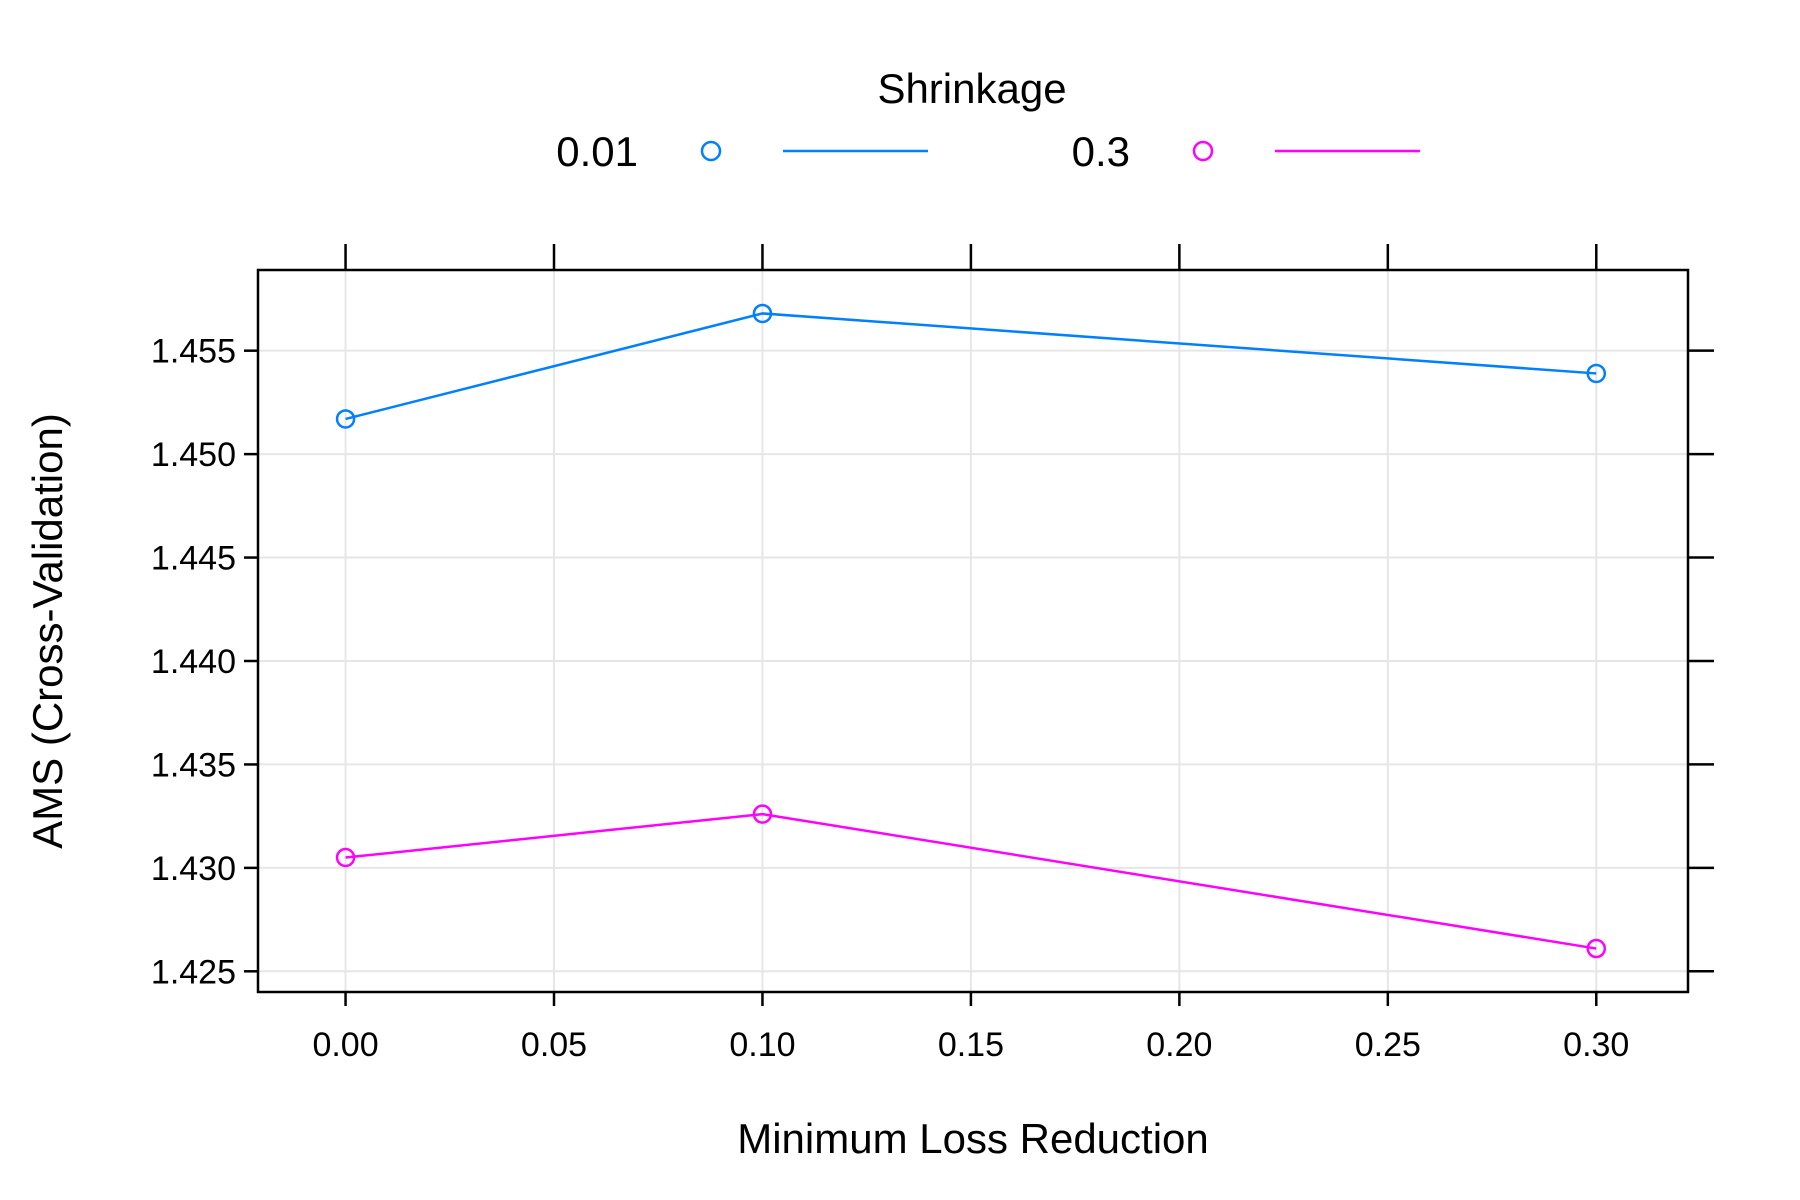 The height and width of the screenshot is (1200, 1800). I want to click on y-tick-label: 1.435, so click(193, 765).